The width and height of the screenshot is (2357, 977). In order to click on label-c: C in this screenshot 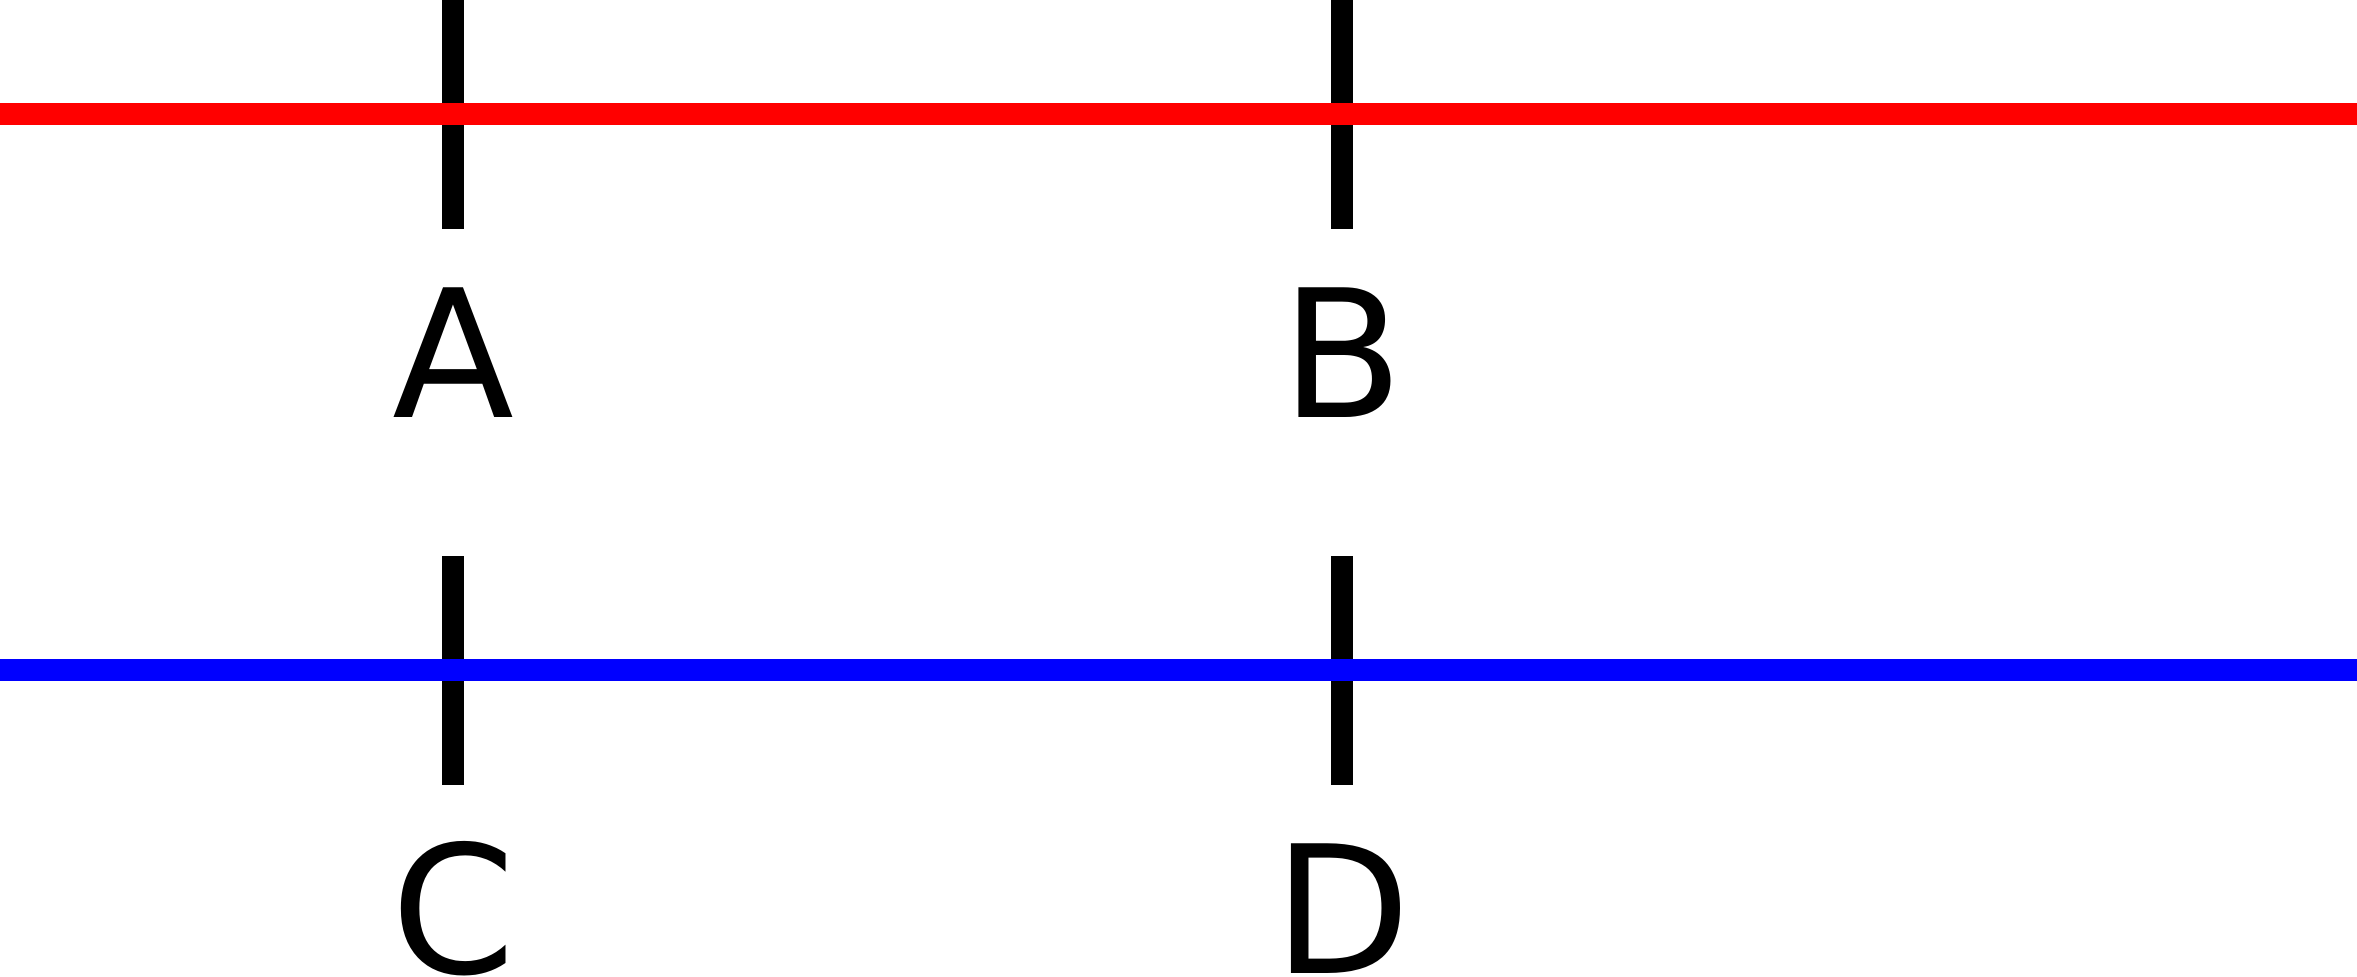, I will do `click(453, 892)`.